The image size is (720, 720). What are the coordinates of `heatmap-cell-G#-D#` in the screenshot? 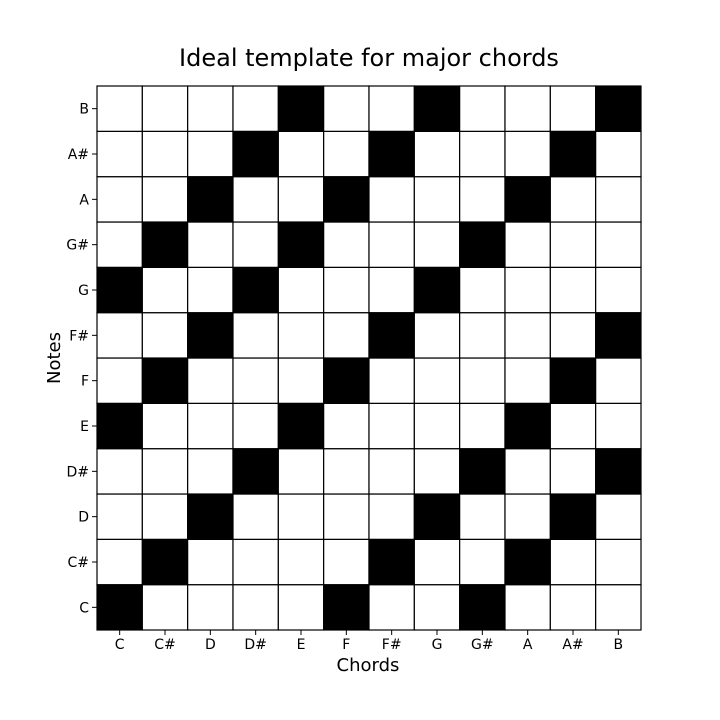 It's located at (255, 244).